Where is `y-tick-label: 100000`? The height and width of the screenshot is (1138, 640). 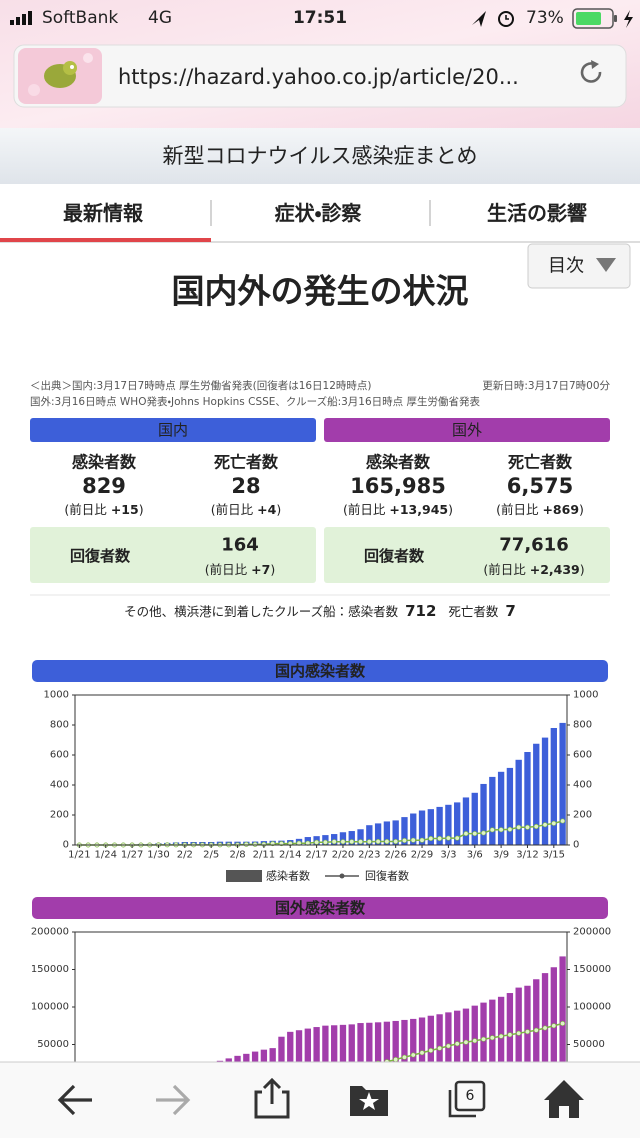
y-tick-label: 100000 is located at coordinates (50, 1007).